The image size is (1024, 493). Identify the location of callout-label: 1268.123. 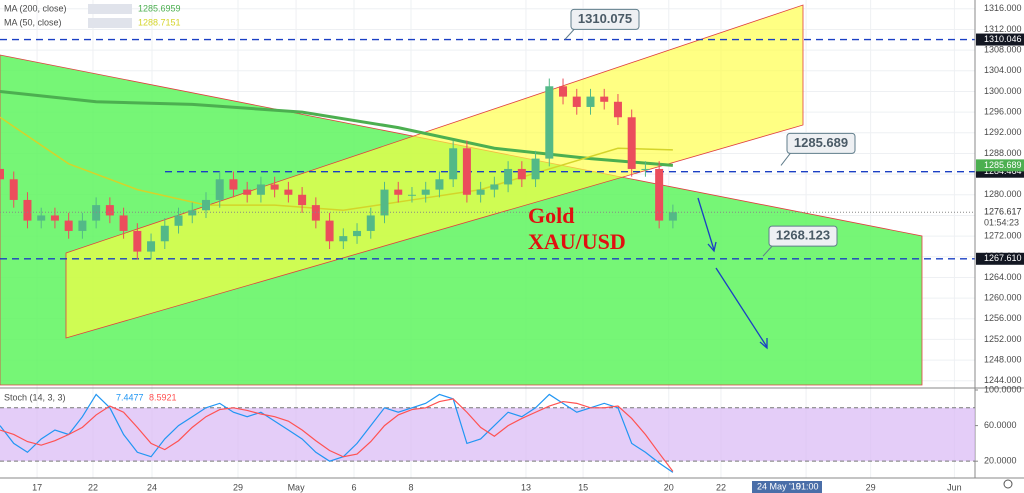
(803, 235).